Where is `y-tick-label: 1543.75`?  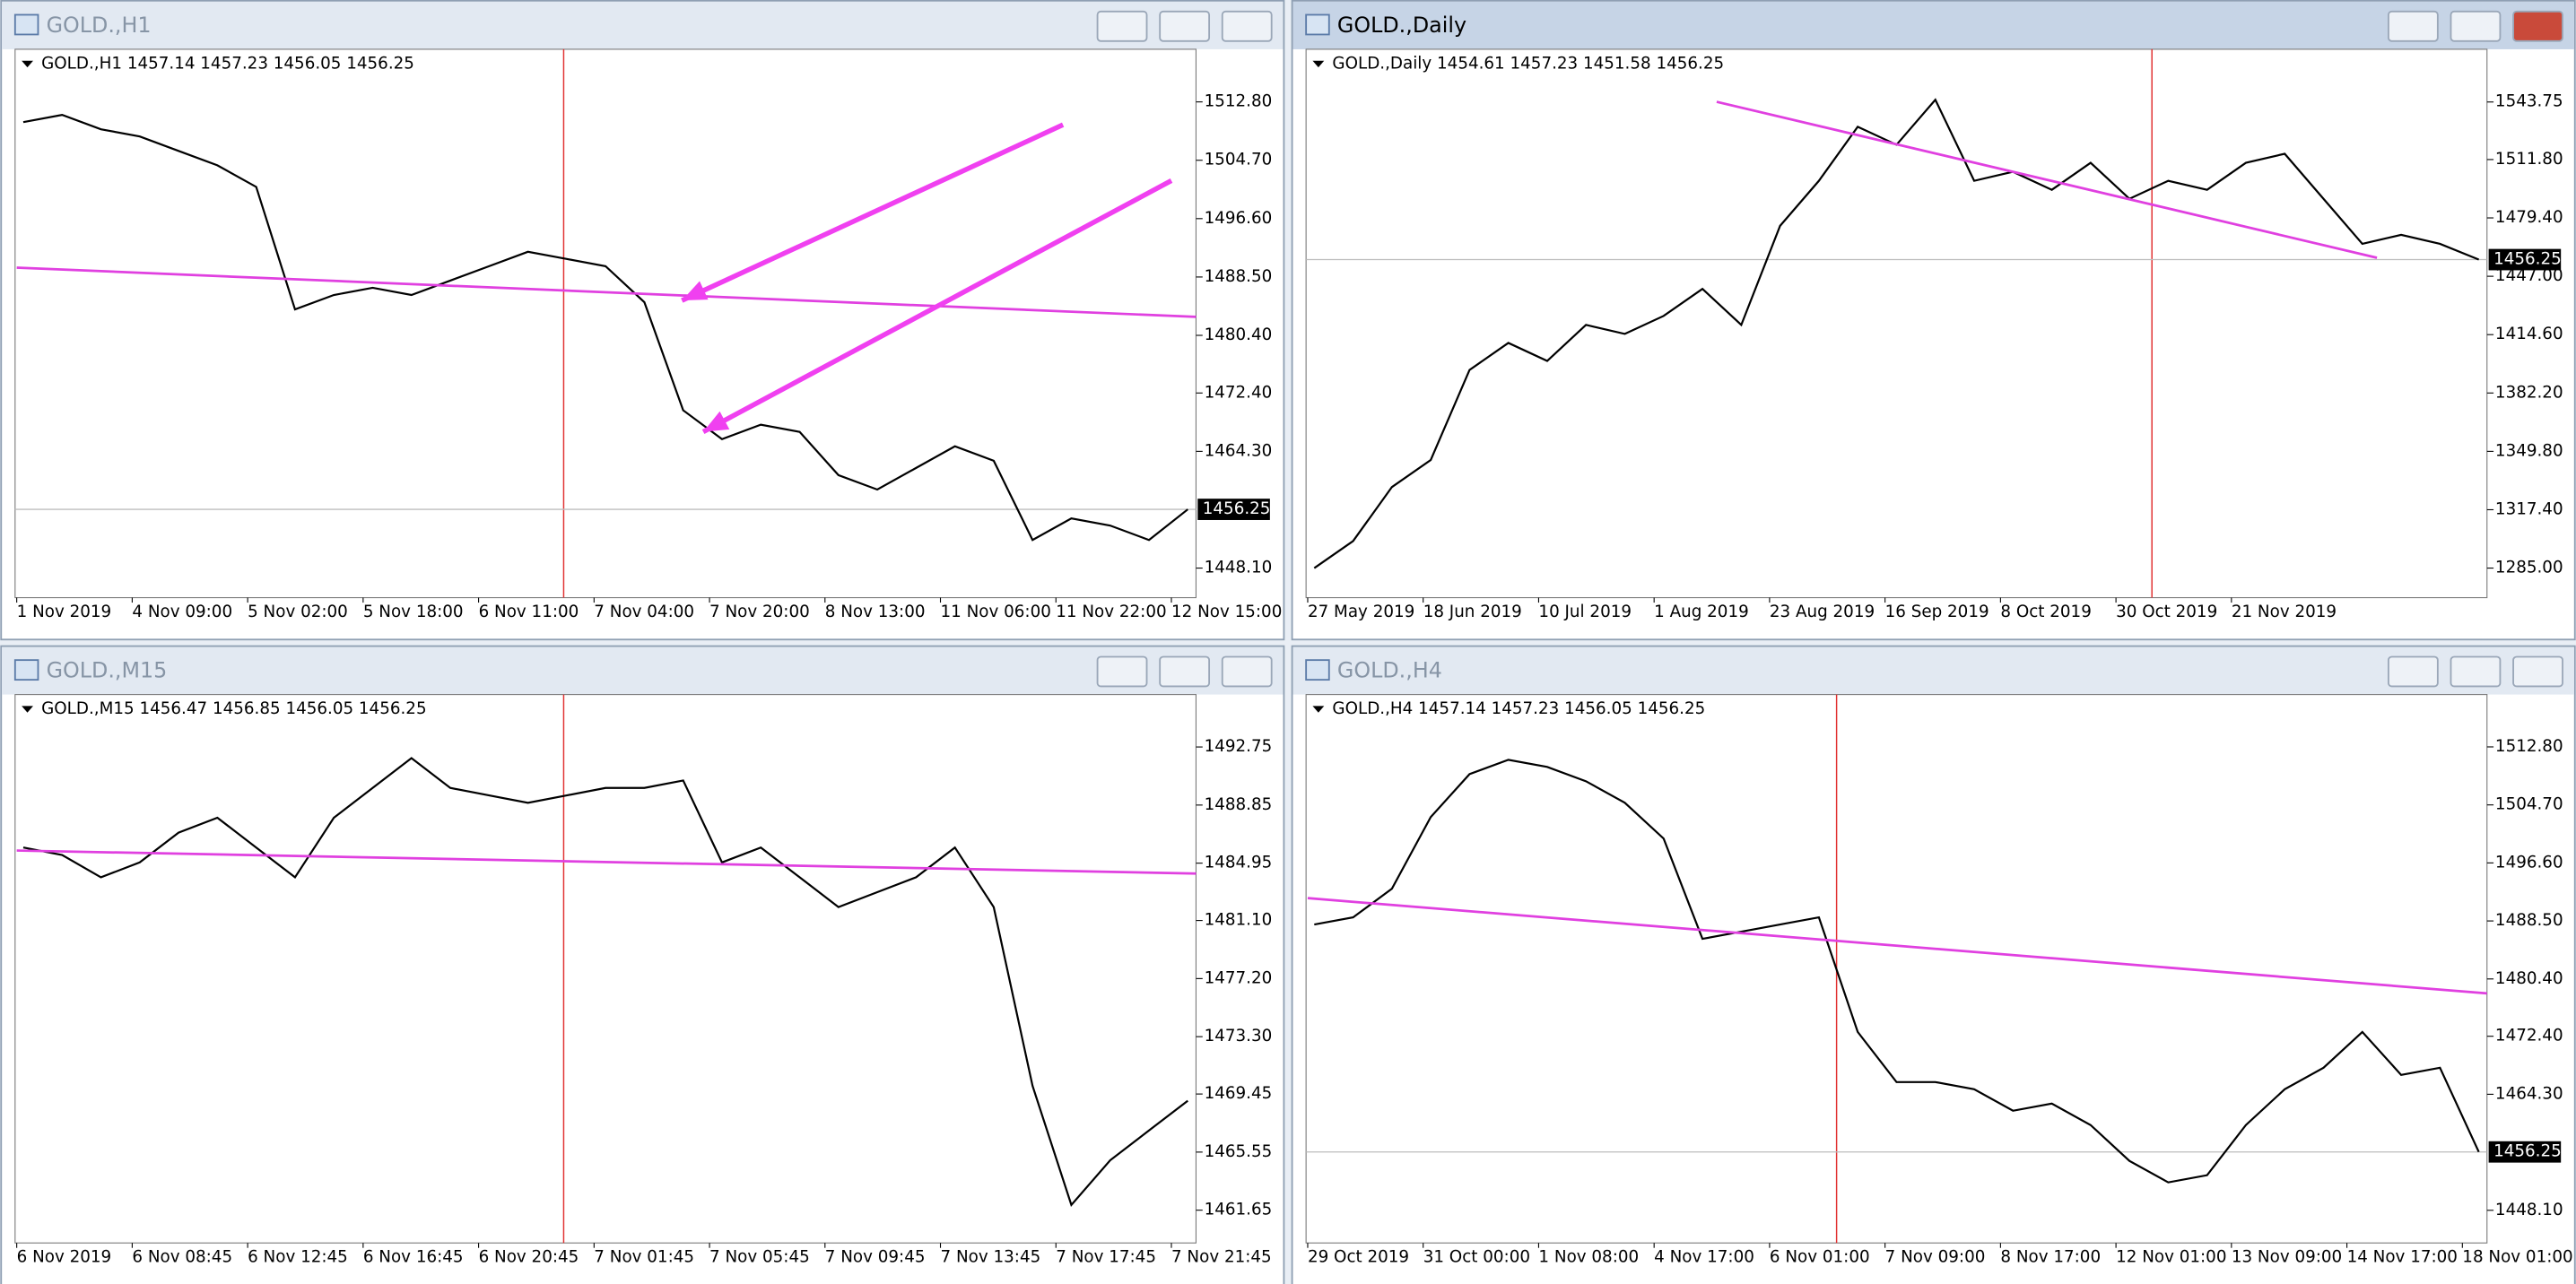
y-tick-label: 1543.75 is located at coordinates (2529, 101).